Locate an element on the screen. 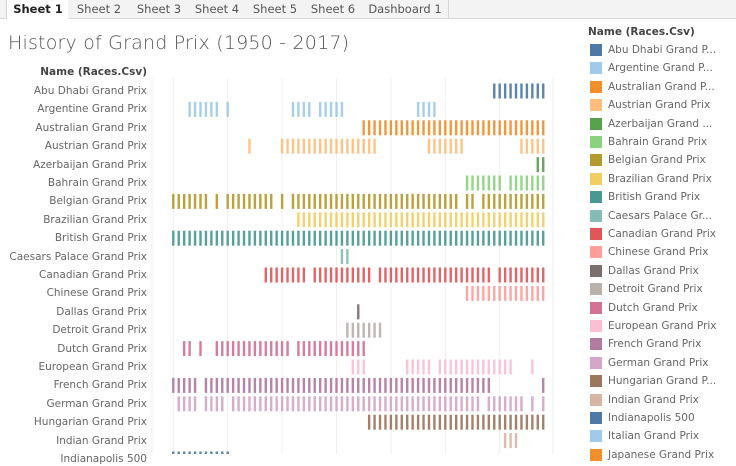 This screenshot has height=466, width=736. legend-item: Canadian Grand Prix is located at coordinates (663, 234).